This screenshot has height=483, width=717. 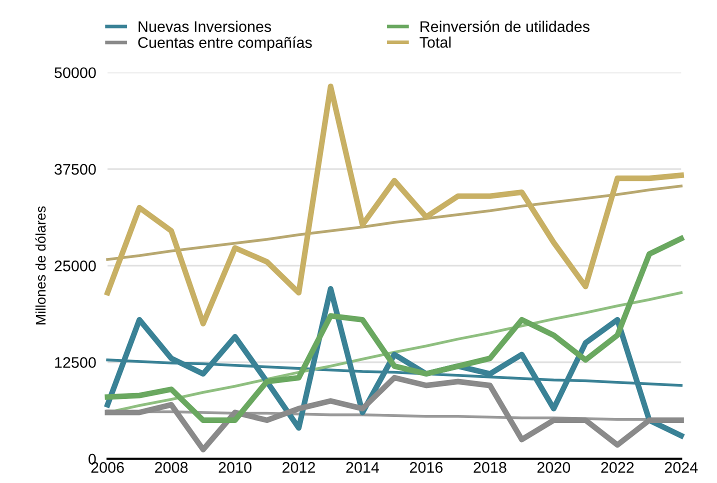 I want to click on x-tick-label: 2022, so click(x=617, y=467).